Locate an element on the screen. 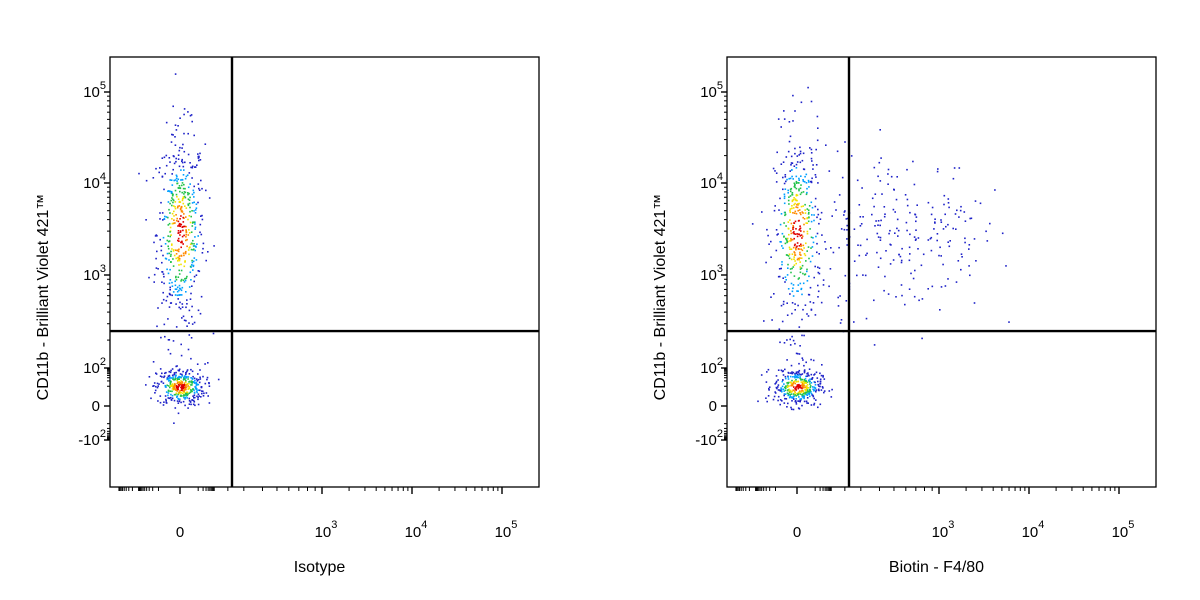 The width and height of the screenshot is (1200, 600). x-tick-label: 105 is located at coordinates (1123, 530).